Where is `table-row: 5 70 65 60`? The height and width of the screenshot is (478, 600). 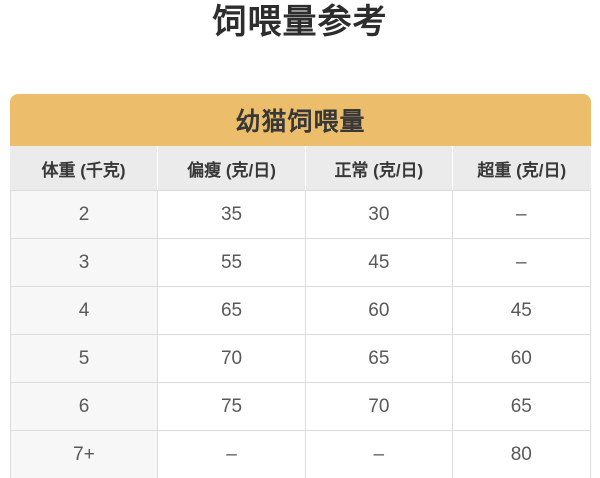 table-row: 5 70 65 60 is located at coordinates (300, 358).